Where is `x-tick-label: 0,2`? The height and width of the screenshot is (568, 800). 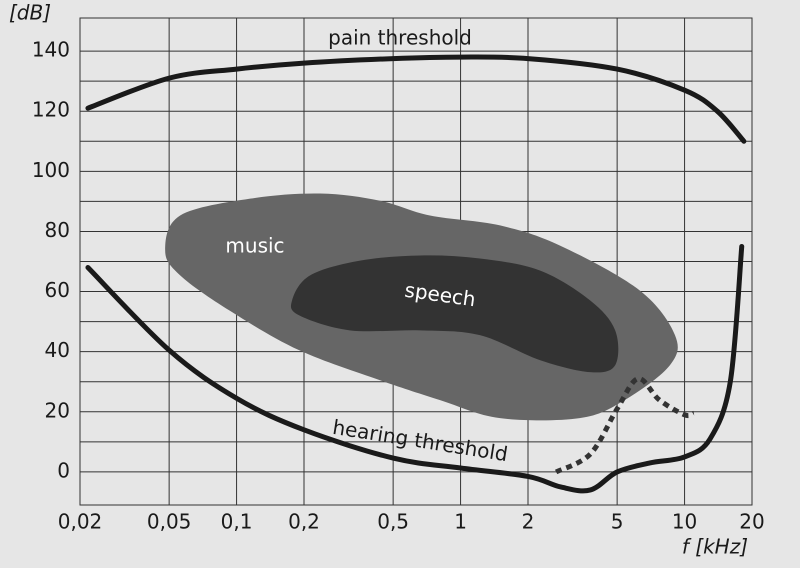 x-tick-label: 0,2 is located at coordinates (304, 522).